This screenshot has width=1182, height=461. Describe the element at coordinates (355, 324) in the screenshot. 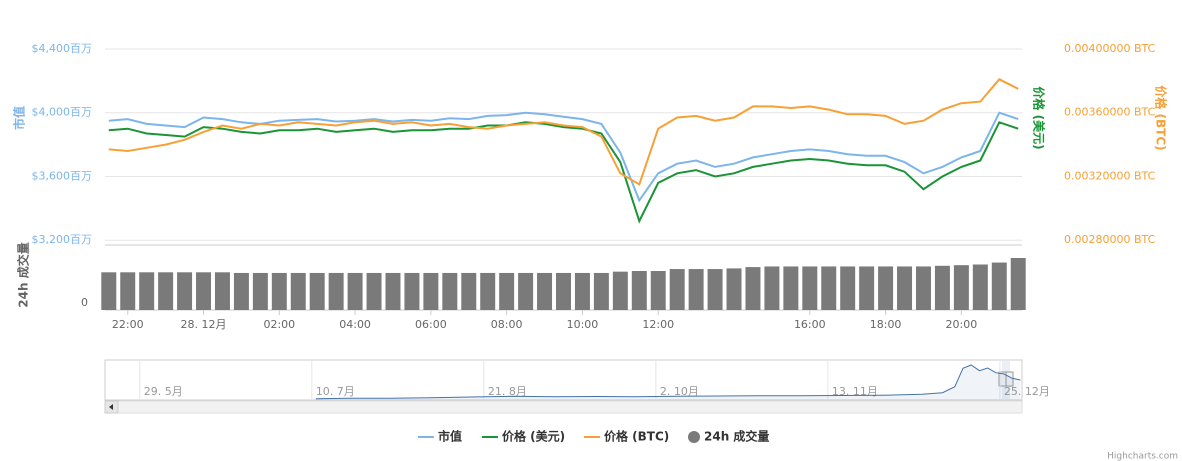

I see `x-tick-label: 04:00` at that location.